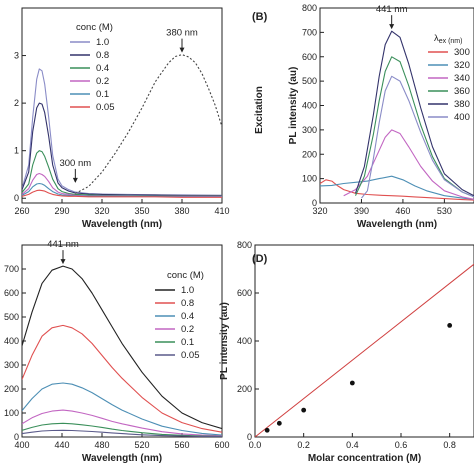  I want to click on legend-label: 340, so click(462, 78).